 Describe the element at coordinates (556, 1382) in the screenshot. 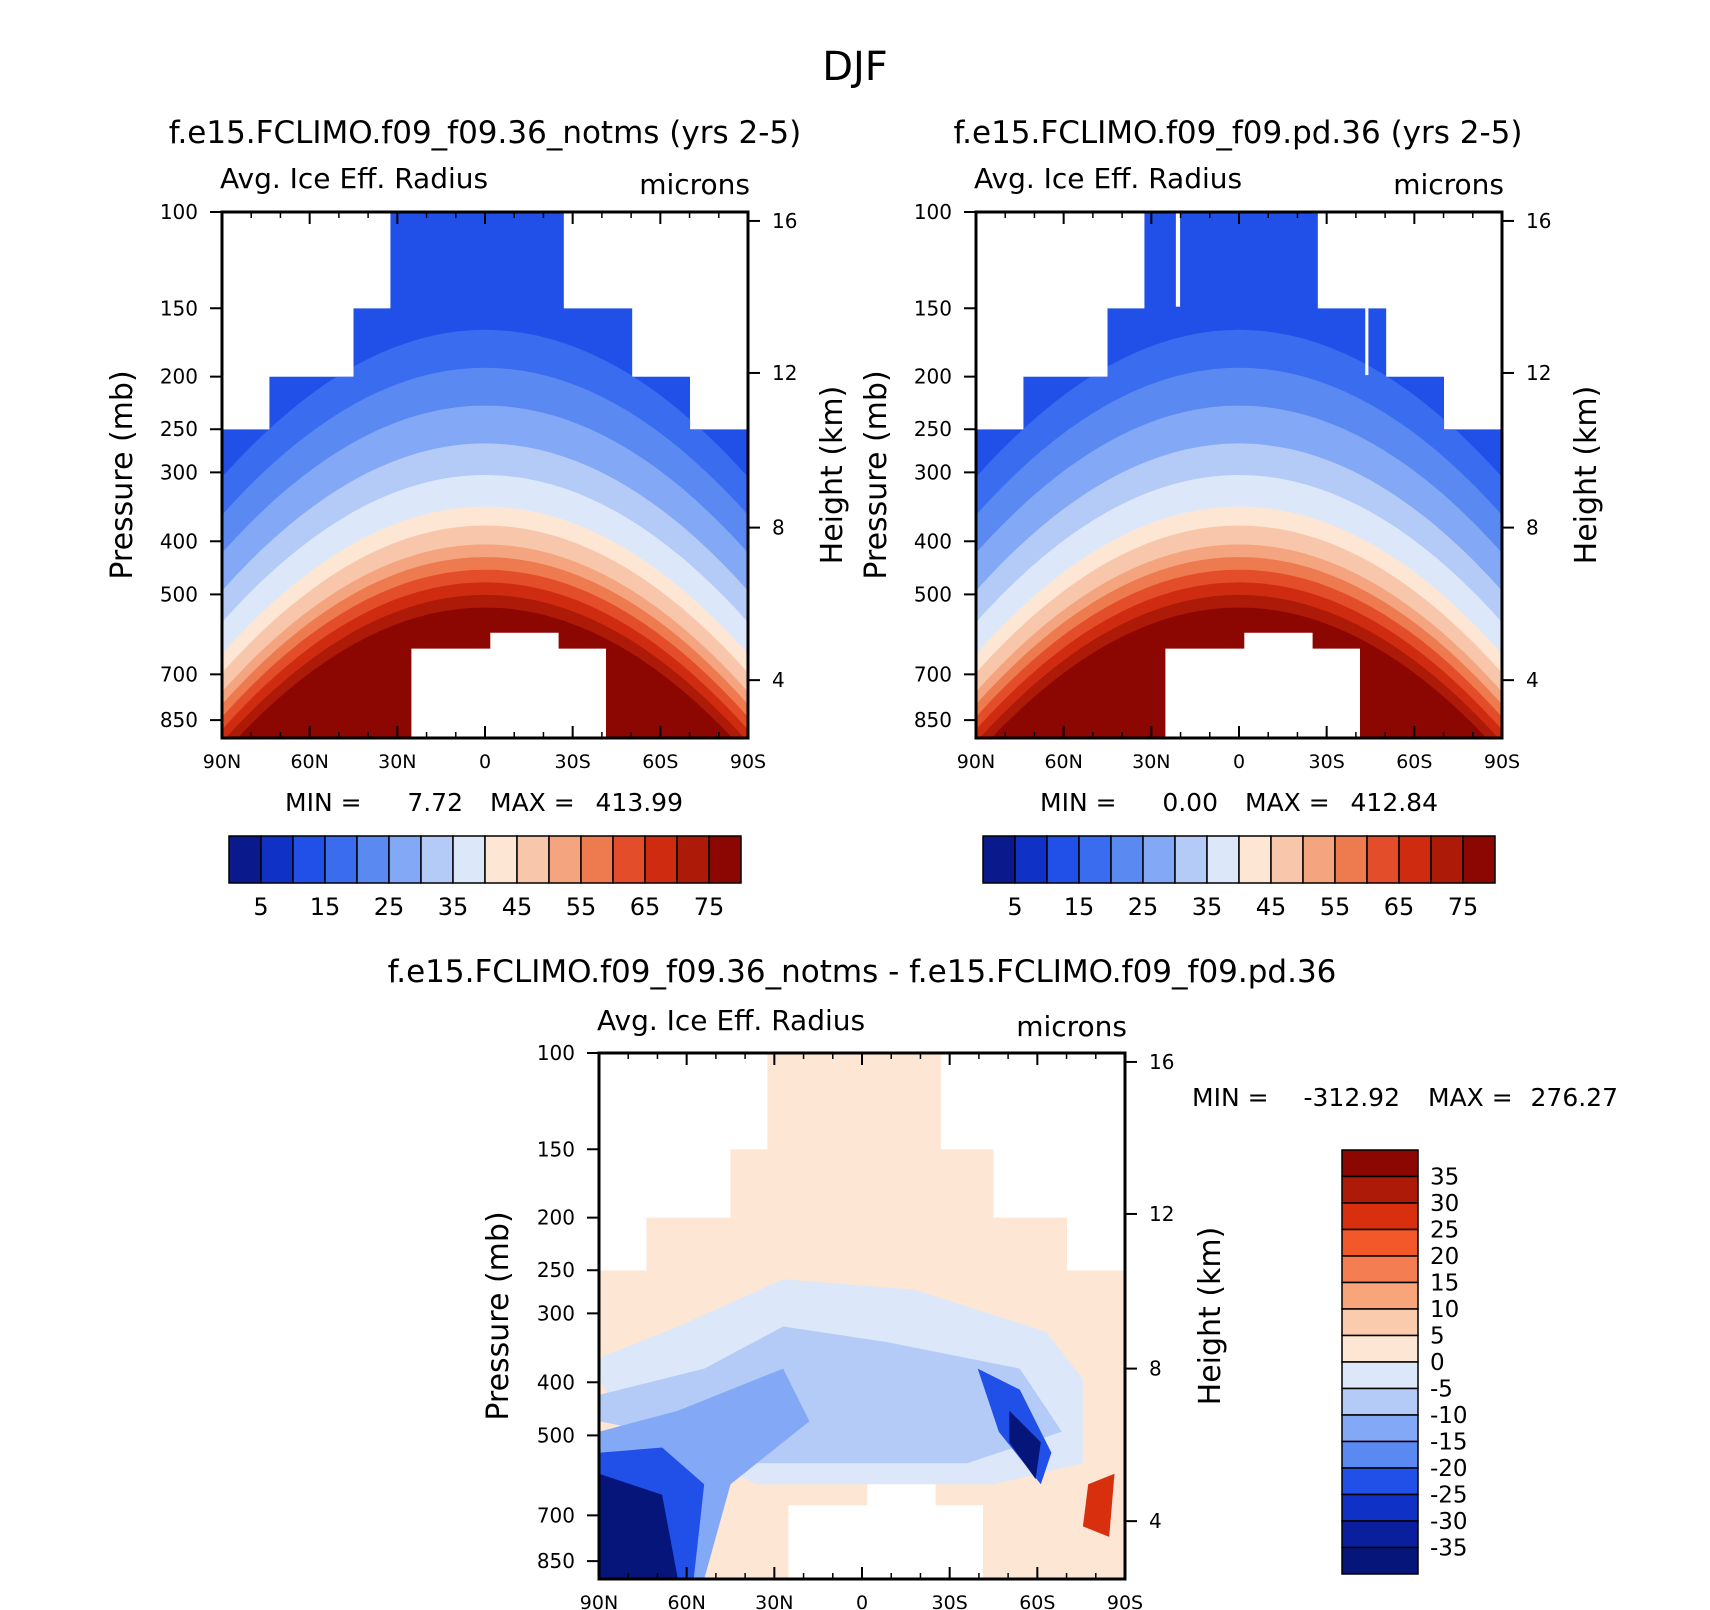

I see `y-tick-label: 400` at that location.